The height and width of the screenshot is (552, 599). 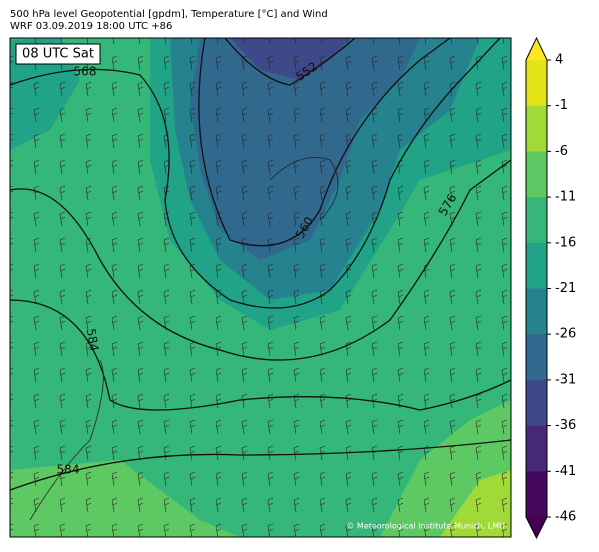 I want to click on colorbar: 4 -1 -6 -11 -16 -21 -26 -31 -36 -41 -46, so click(x=550, y=288).